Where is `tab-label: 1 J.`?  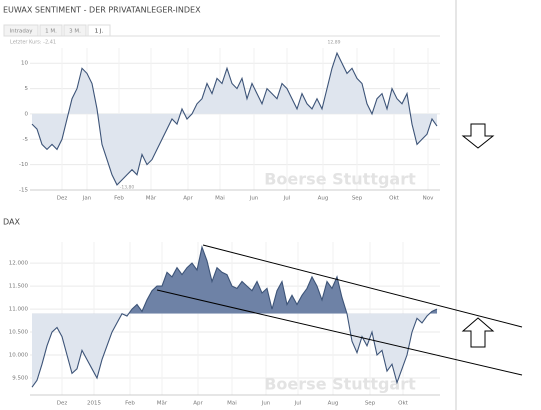
tab-label: 1 J. is located at coordinates (99, 32).